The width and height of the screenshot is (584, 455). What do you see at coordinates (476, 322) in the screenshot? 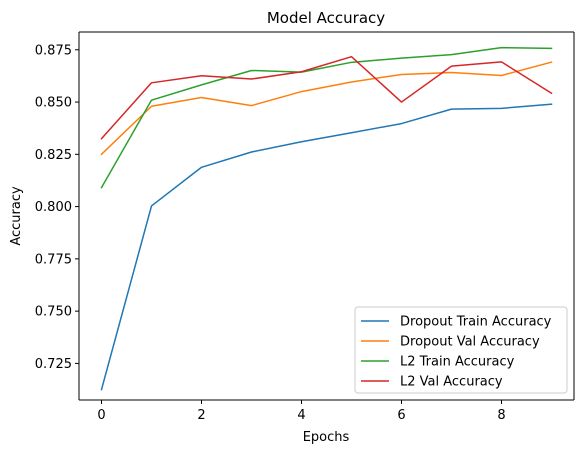
I see `legend-label-0: Dropout Train Accuracy` at bounding box center [476, 322].